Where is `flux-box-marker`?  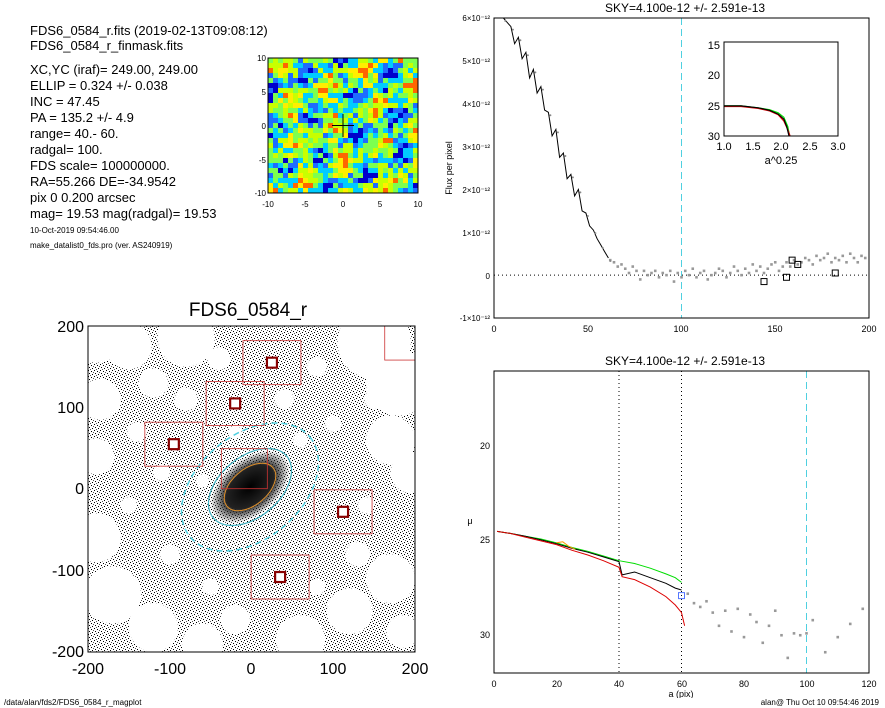 flux-box-marker is located at coordinates (835, 273).